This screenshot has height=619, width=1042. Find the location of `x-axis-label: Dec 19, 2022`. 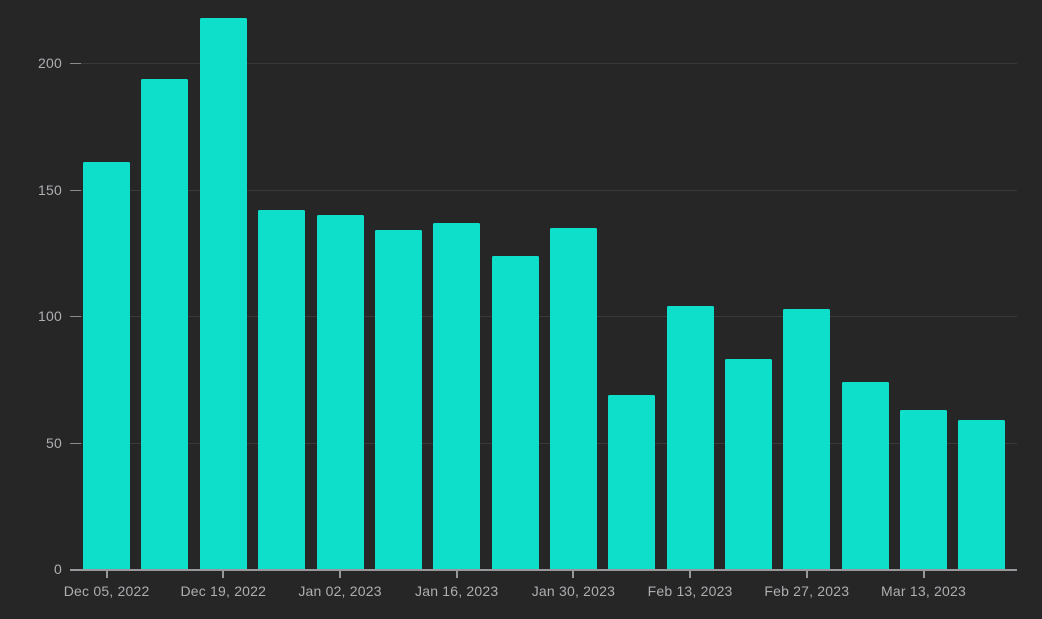

x-axis-label: Dec 19, 2022 is located at coordinates (223, 591).